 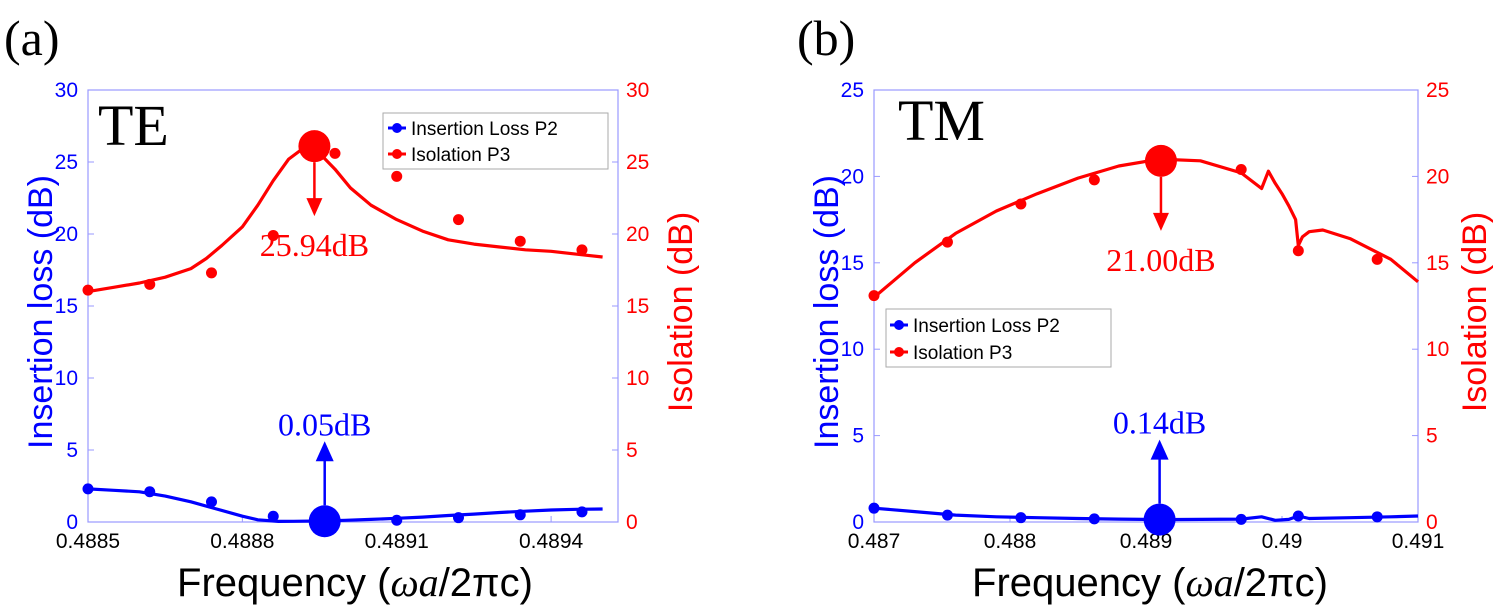 What do you see at coordinates (1282, 541) in the screenshot?
I see `xtick-label: 0.49` at bounding box center [1282, 541].